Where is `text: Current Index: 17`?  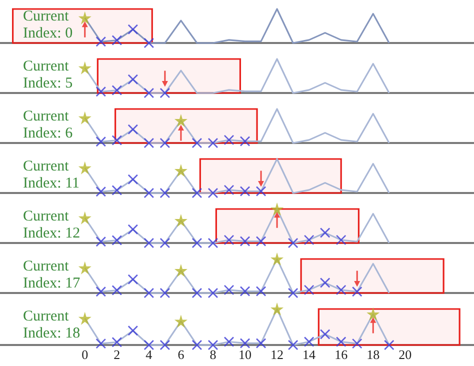 text: Current Index: 17 is located at coordinates (52, 275).